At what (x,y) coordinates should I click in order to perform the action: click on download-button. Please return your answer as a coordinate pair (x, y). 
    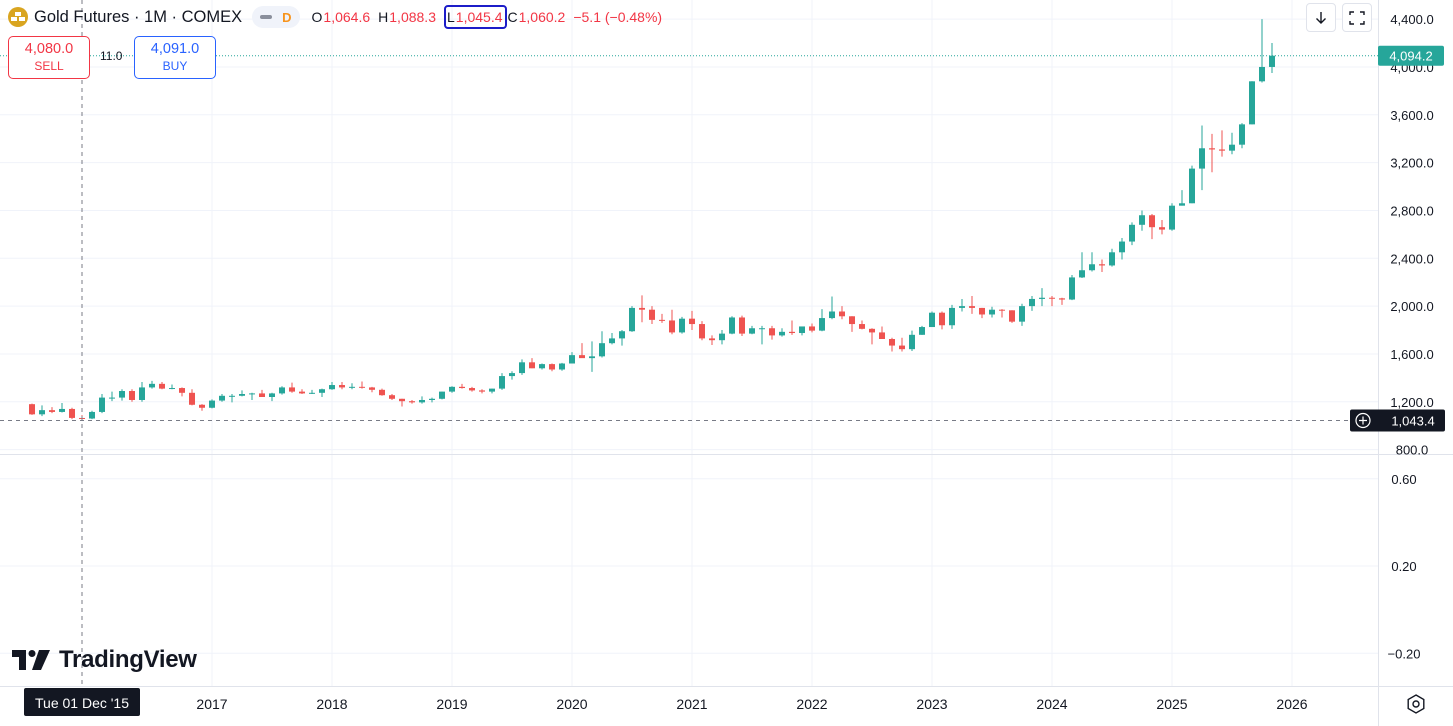
    Looking at the image, I should click on (1321, 17).